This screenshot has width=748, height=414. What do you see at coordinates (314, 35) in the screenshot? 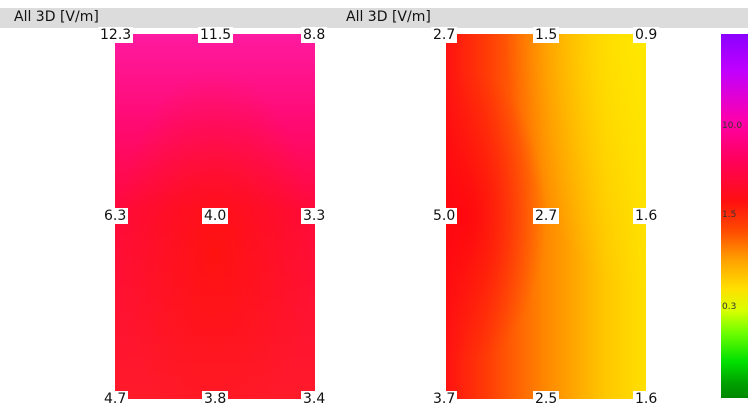
I see `panel-1-value-top-right: 8.8` at bounding box center [314, 35].